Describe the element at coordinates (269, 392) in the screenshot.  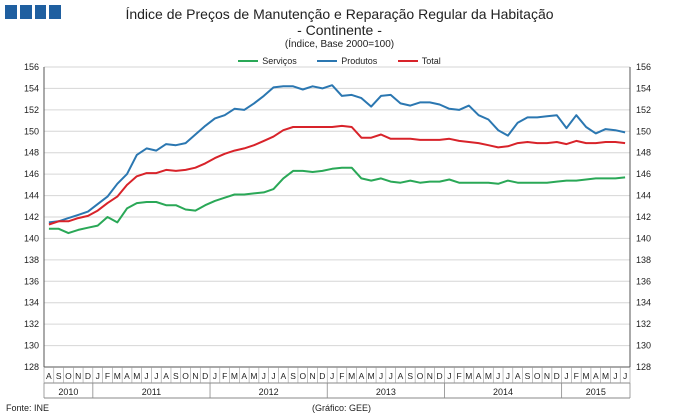
I see `x-year-label: 2012` at that location.